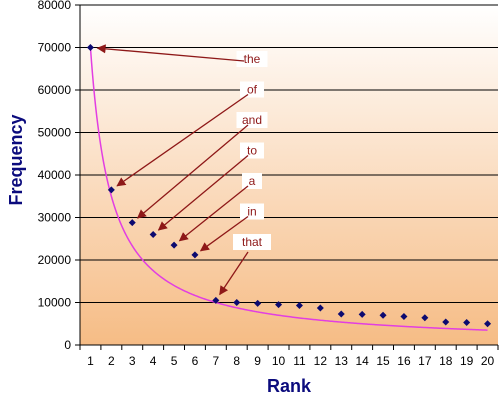 Image resolution: width=500 pixels, height=400 pixels. What do you see at coordinates (55, 133) in the screenshot?
I see `y-tick-label: 50000` at bounding box center [55, 133].